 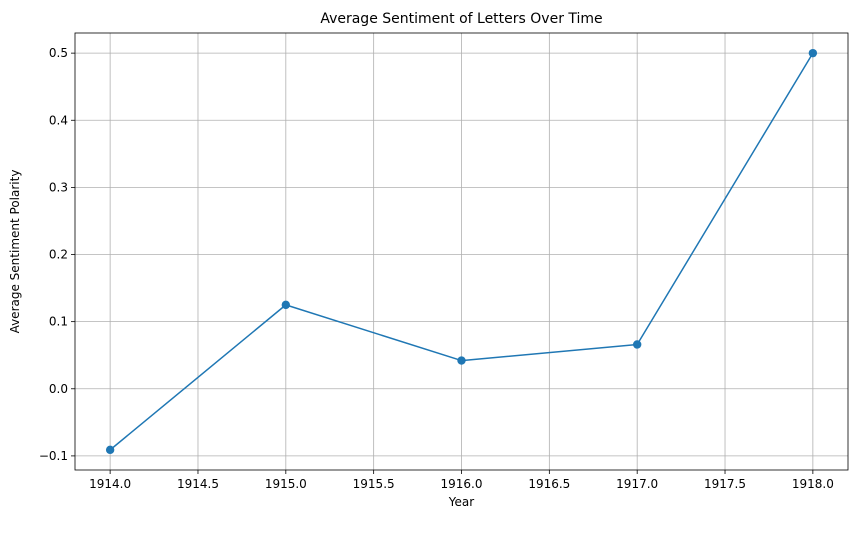 I want to click on y-tick-label: 0.0, so click(x=58, y=389).